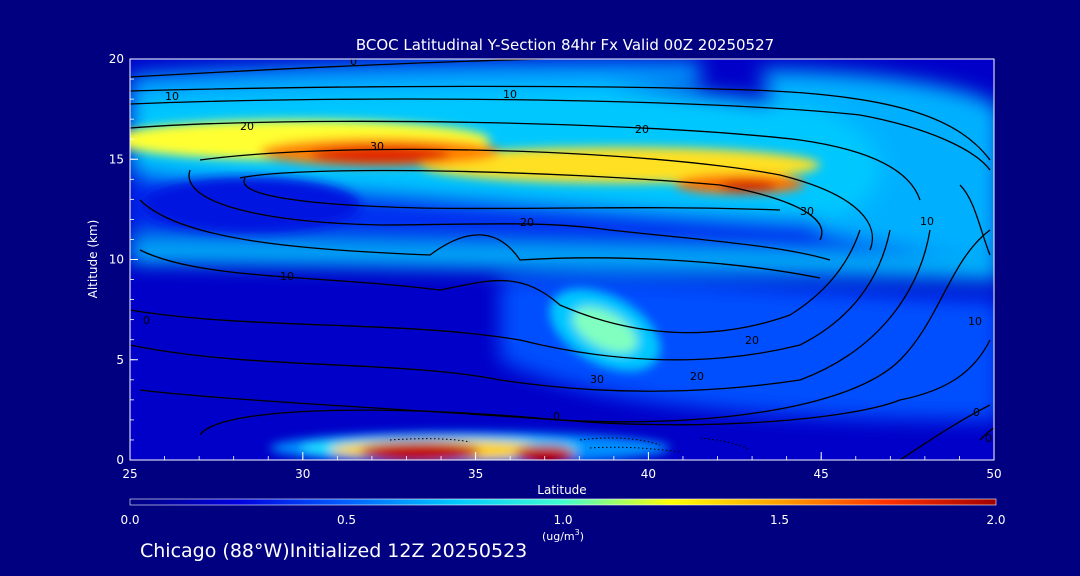 Image resolution: width=1080 pixels, height=576 pixels. What do you see at coordinates (779, 520) in the screenshot?
I see `colorbar-tick-label: 1.5` at bounding box center [779, 520].